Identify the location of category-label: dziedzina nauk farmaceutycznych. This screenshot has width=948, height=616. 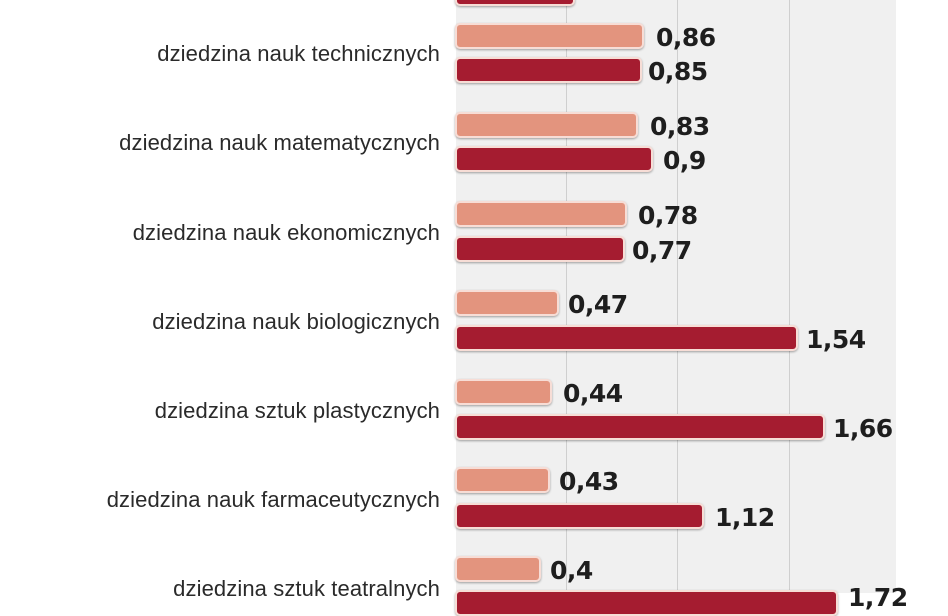
(273, 499).